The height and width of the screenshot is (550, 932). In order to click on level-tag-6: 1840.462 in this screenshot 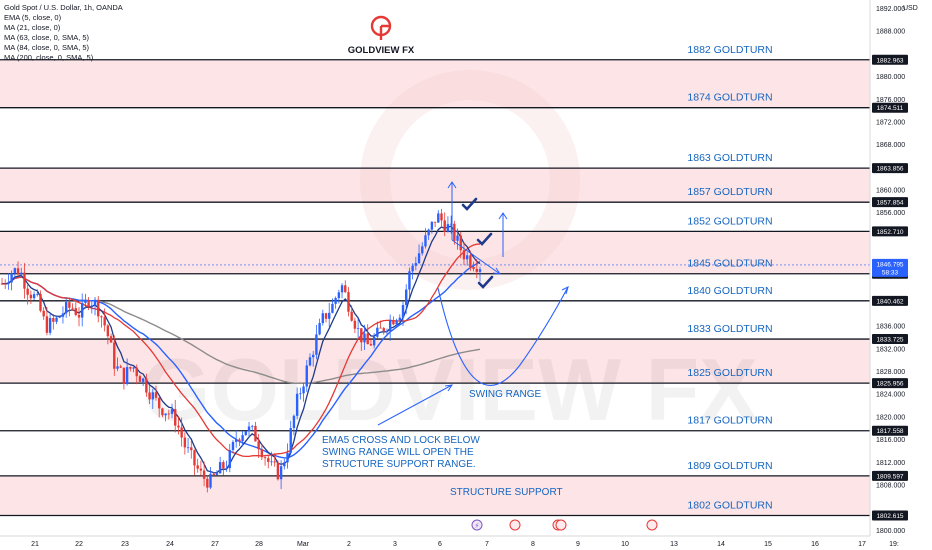, I will do `click(889, 301)`.